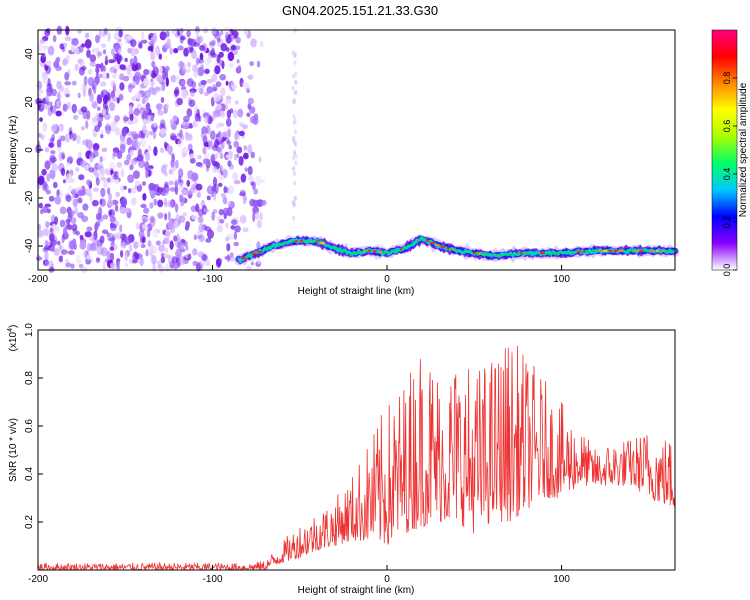 The image size is (750, 600). Describe the element at coordinates (743, 149) in the screenshot. I see `colorbar-label: Normalized spectral amplitude` at that location.